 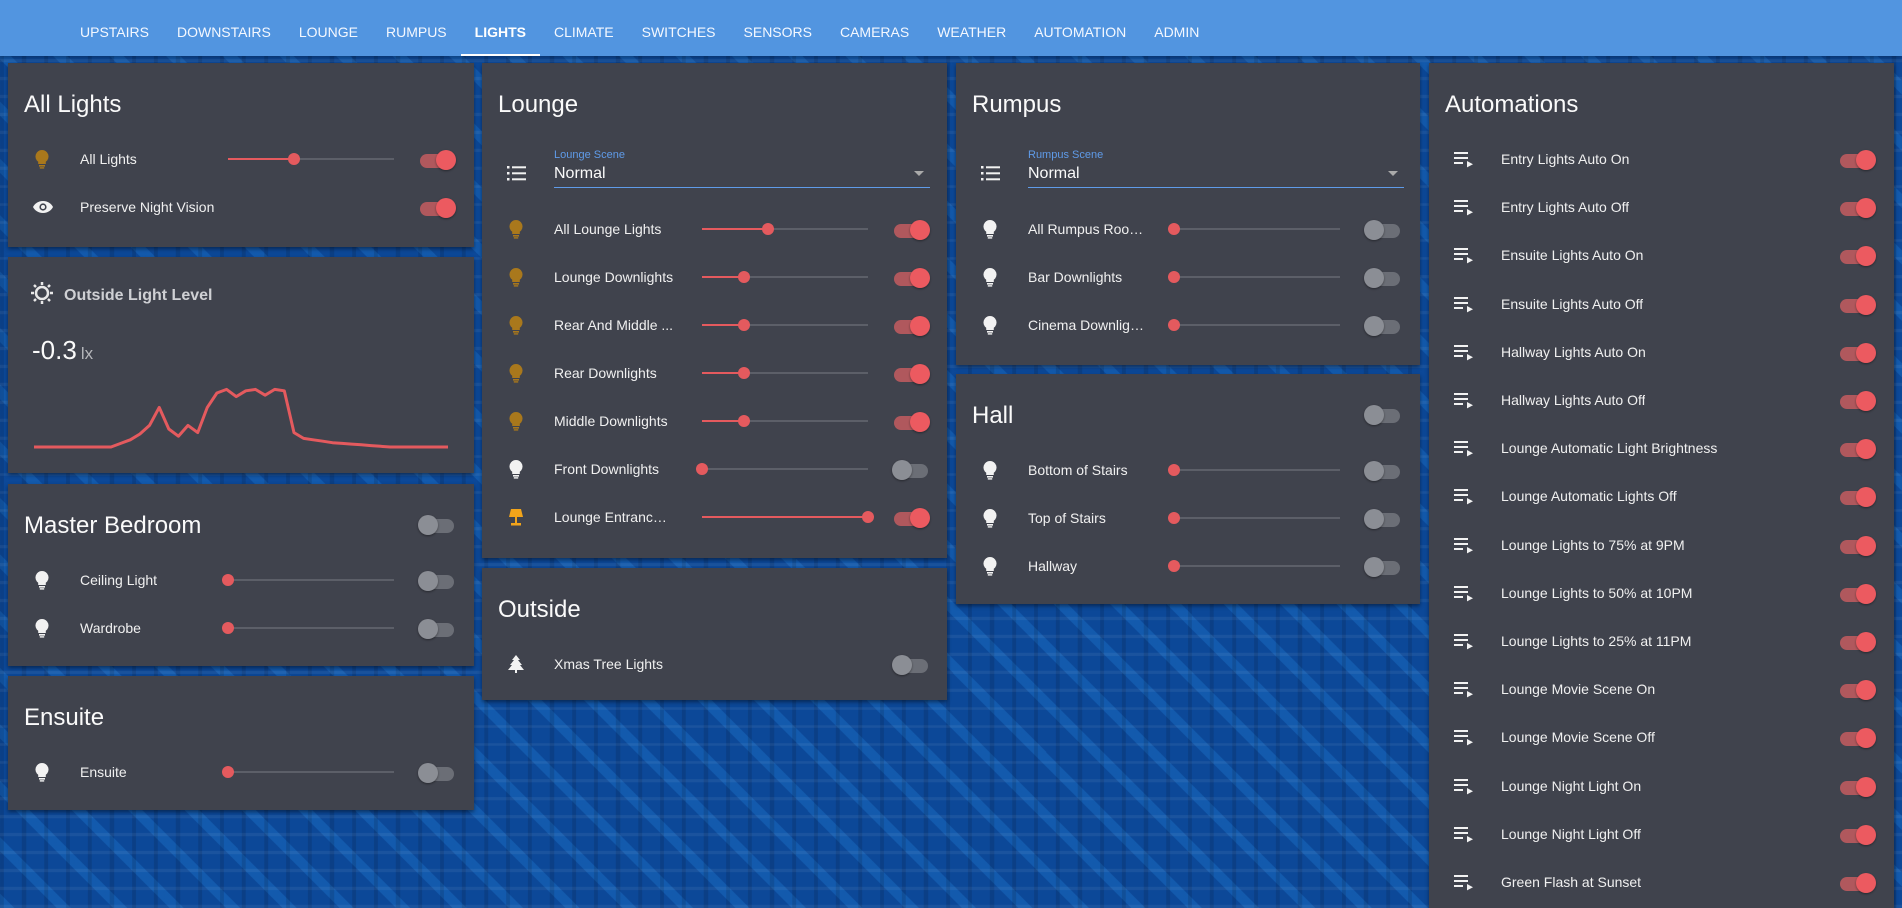 I want to click on entity-label: Top of Stairs, so click(x=1067, y=518).